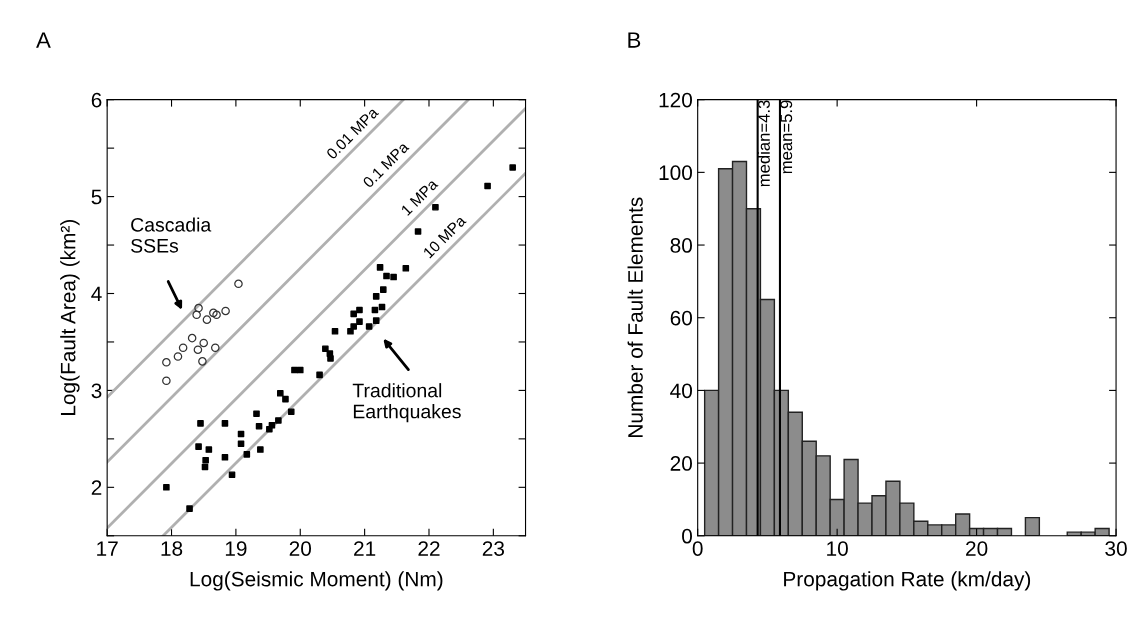 Image resolution: width=1140 pixels, height=623 pixels. Describe the element at coordinates (96, 197) in the screenshot. I see `y-tick-label: 5` at that location.